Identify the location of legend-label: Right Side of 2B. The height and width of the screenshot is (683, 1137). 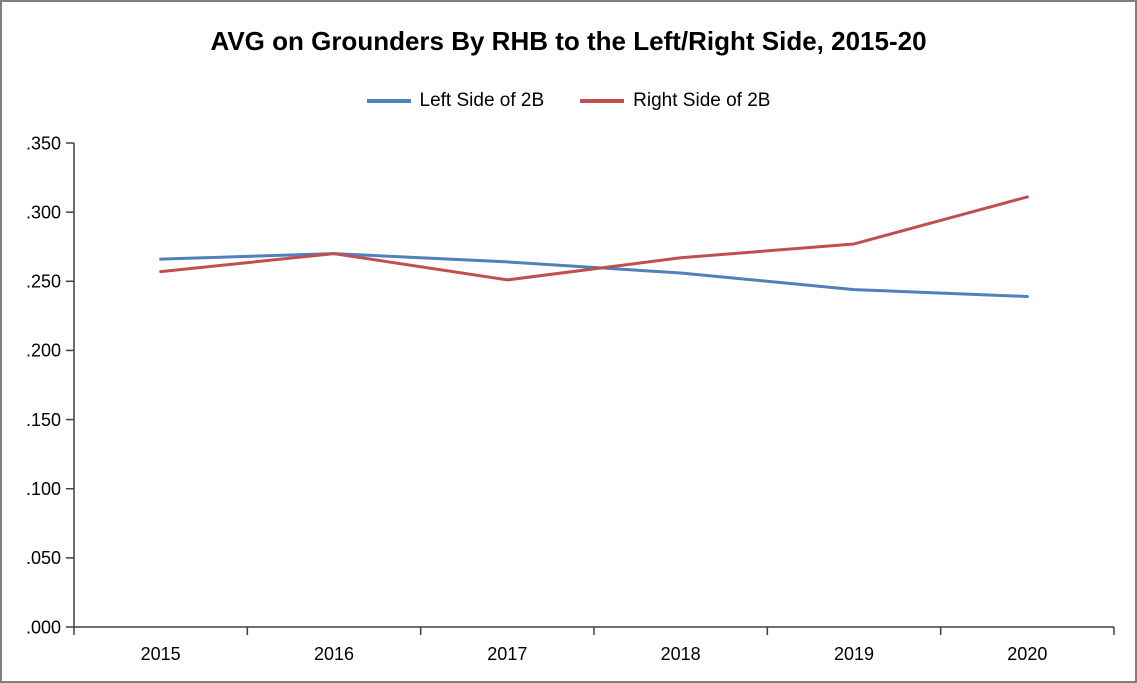
(702, 100).